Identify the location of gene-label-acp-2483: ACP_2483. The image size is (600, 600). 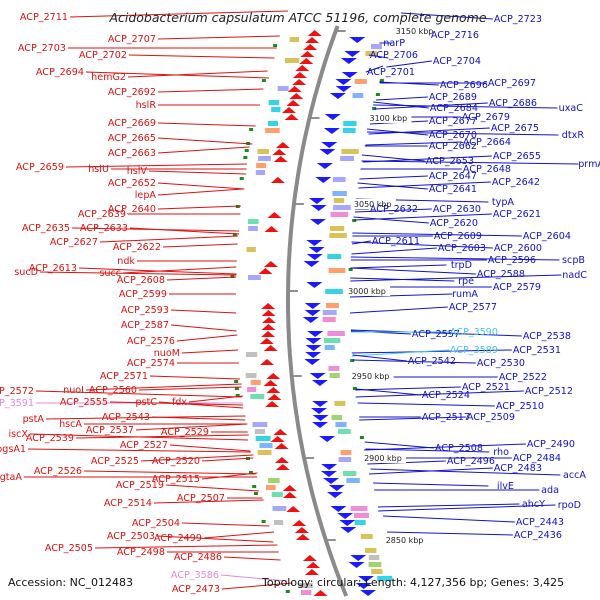
(518, 468).